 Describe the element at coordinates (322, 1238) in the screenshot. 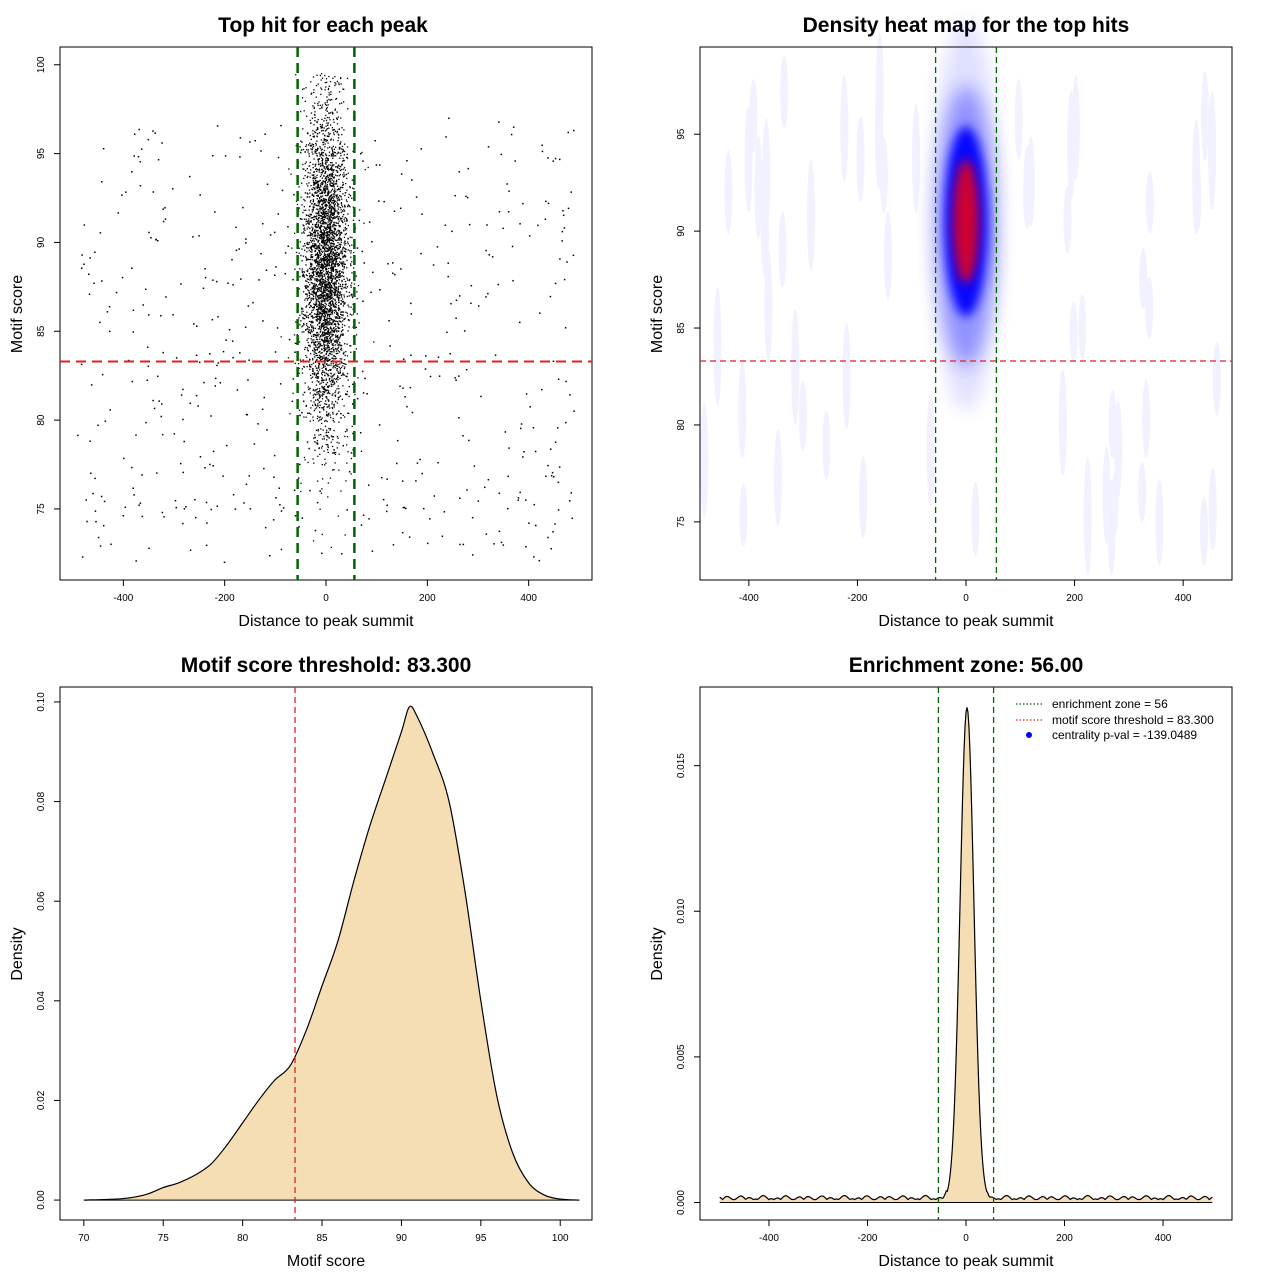

I see `score-density-x-tick-label: 85` at that location.